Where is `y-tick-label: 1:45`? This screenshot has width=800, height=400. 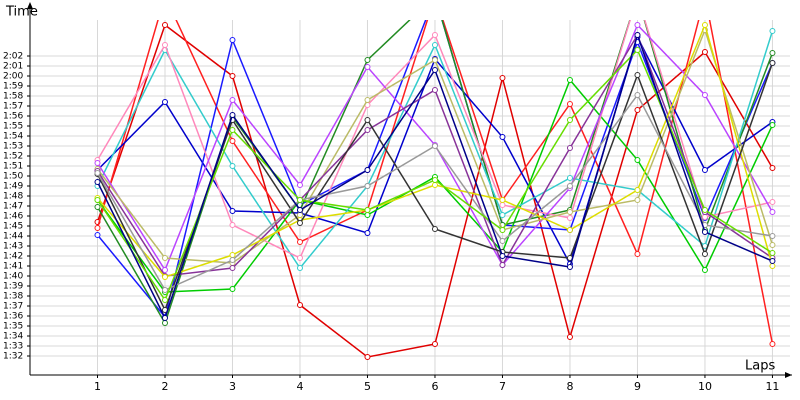 y-tick-label: 1:45 is located at coordinates (13, 227).